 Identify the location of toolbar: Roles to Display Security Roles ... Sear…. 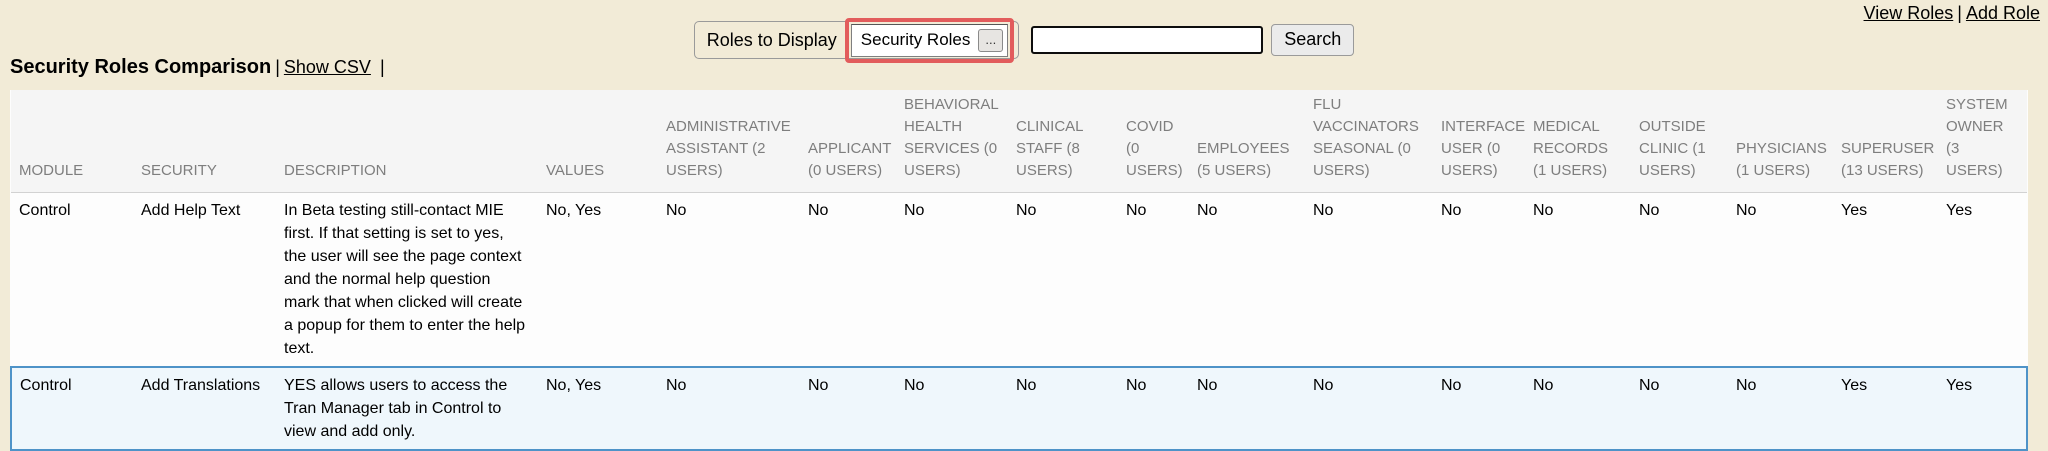
(1024, 40).